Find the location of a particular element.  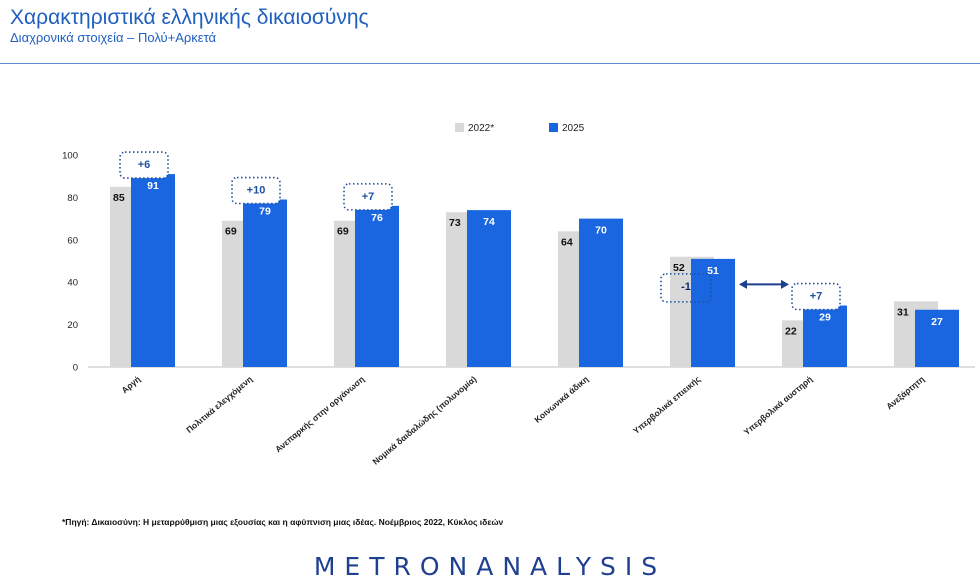

y-tick-label: 0 is located at coordinates (75, 368).